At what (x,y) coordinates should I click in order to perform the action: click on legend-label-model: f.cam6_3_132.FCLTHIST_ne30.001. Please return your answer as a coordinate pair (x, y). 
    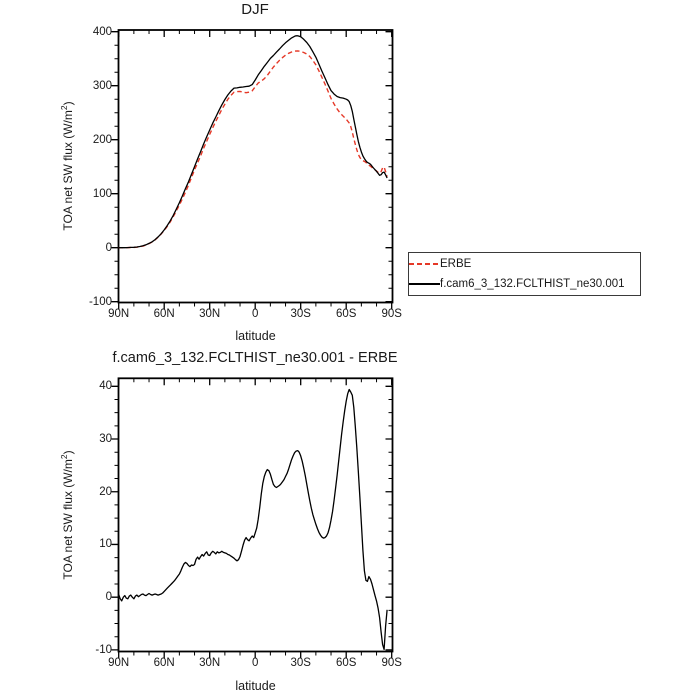
    Looking at the image, I should click on (532, 284).